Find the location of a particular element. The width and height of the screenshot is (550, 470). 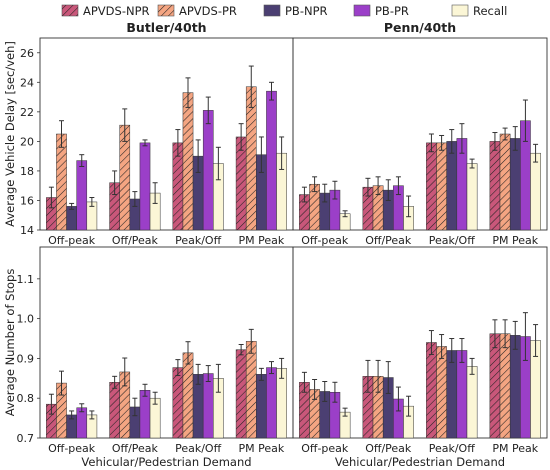

y-tick-label: 20 is located at coordinates (27, 141).